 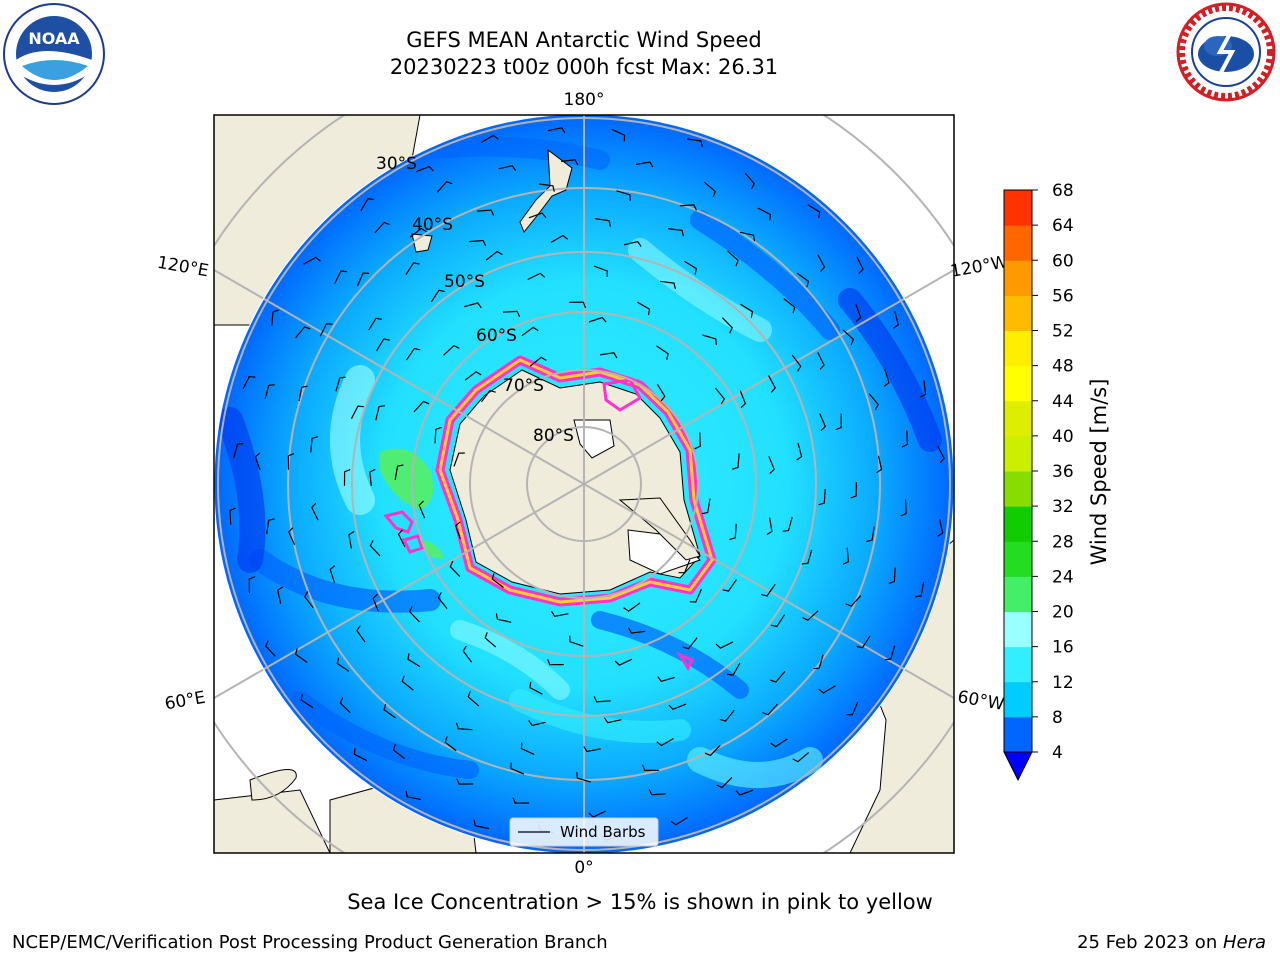 What do you see at coordinates (1063, 683) in the screenshot?
I see `colorbar-tick-label: 12` at bounding box center [1063, 683].